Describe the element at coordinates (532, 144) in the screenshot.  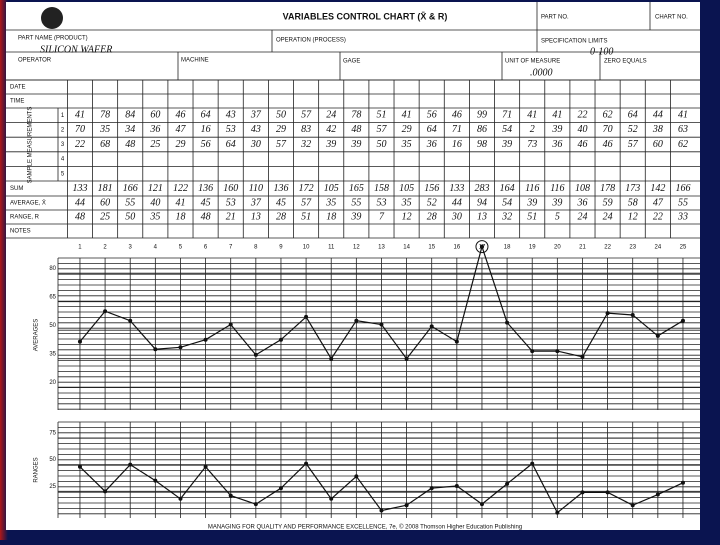
I see `text: 73` at that location.